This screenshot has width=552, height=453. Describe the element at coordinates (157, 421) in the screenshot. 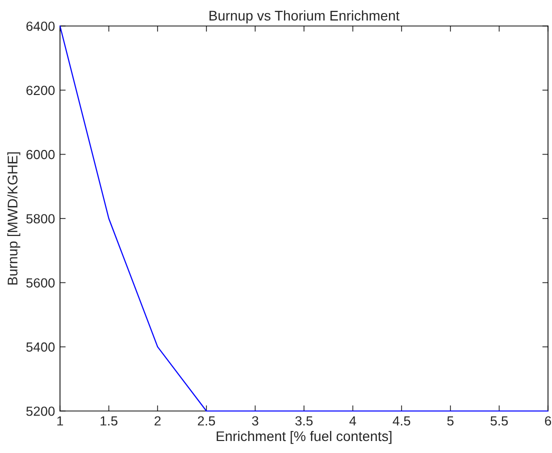

I see `x-tick-label: 2` at that location.